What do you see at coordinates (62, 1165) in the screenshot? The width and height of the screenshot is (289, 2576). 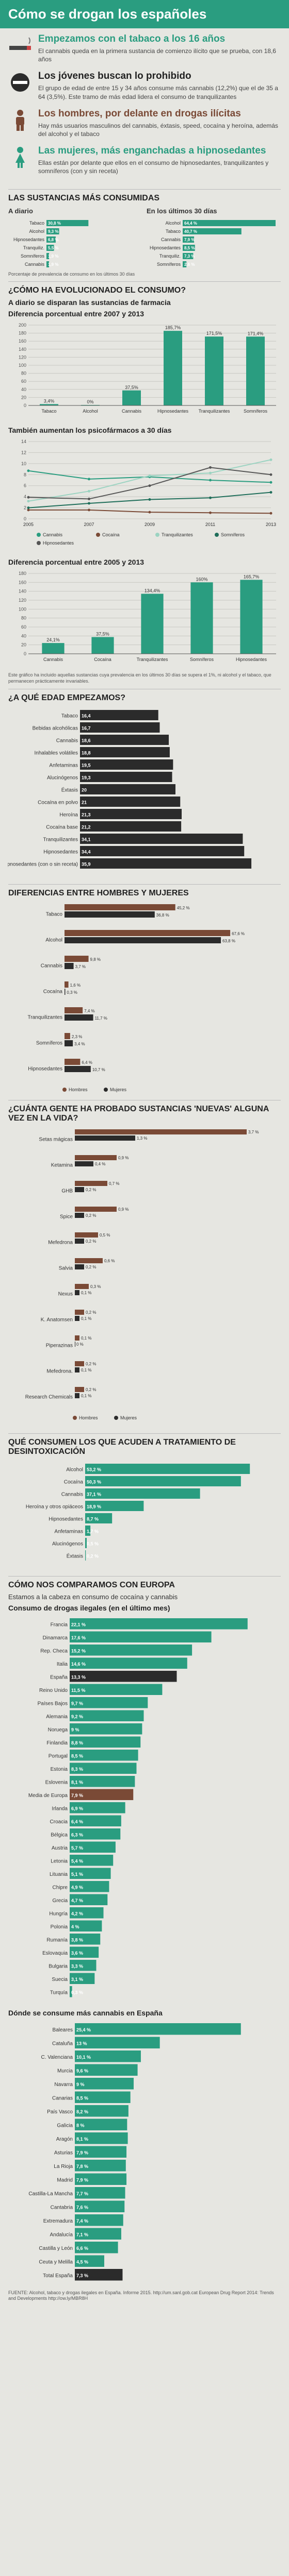 I see `category-label: Ketamina` at bounding box center [62, 1165].